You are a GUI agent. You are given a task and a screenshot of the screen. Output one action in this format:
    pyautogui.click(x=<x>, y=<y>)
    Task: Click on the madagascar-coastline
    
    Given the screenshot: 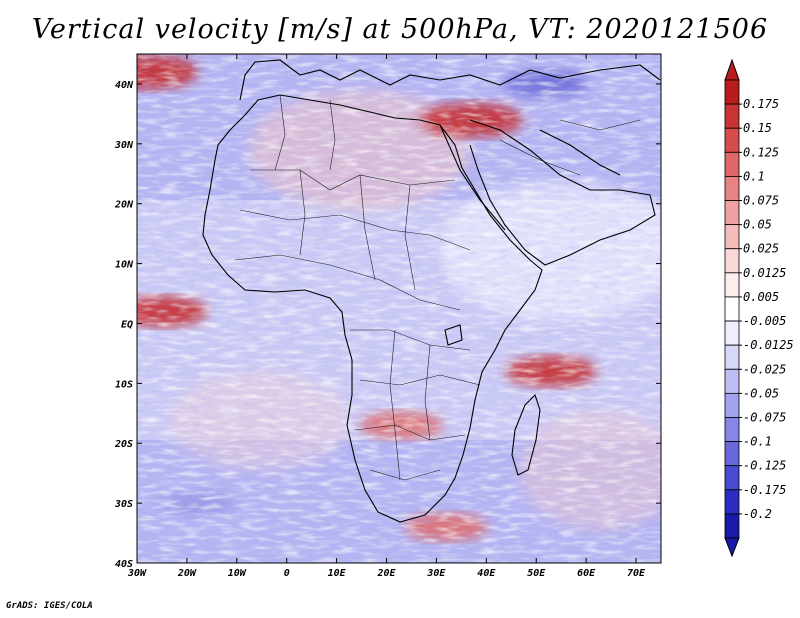 What is the action you would take?
    pyautogui.click(x=526, y=434)
    